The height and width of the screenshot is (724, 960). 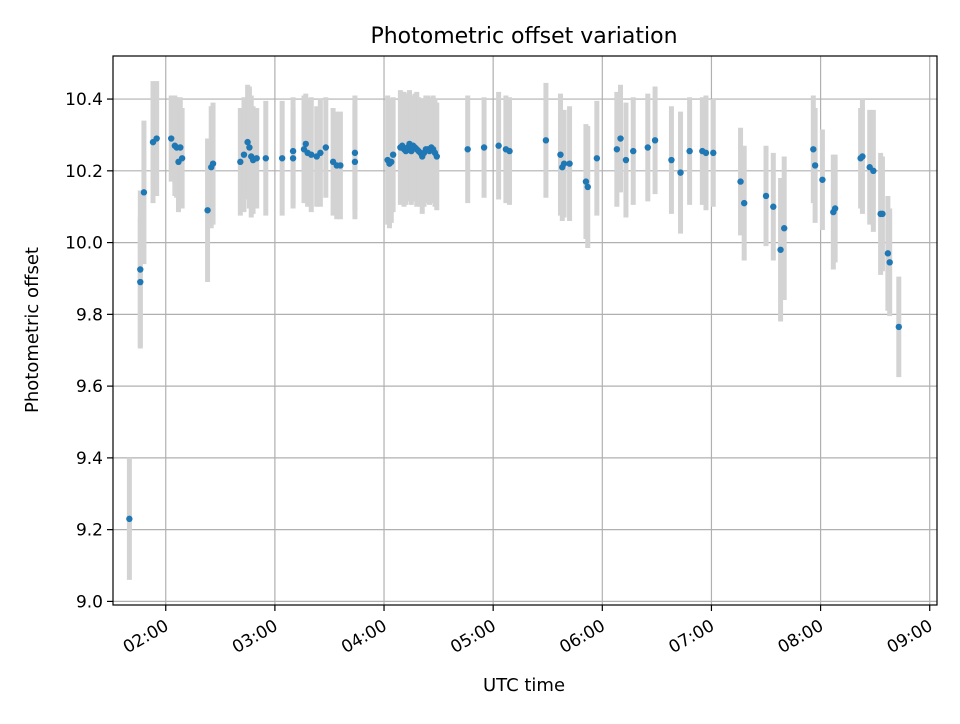 What do you see at coordinates (528, 631) in the screenshot?
I see `x-ticks: 02:00 03:00 04:00 05:00 06:00 07:00 08:00 09:00` at bounding box center [528, 631].